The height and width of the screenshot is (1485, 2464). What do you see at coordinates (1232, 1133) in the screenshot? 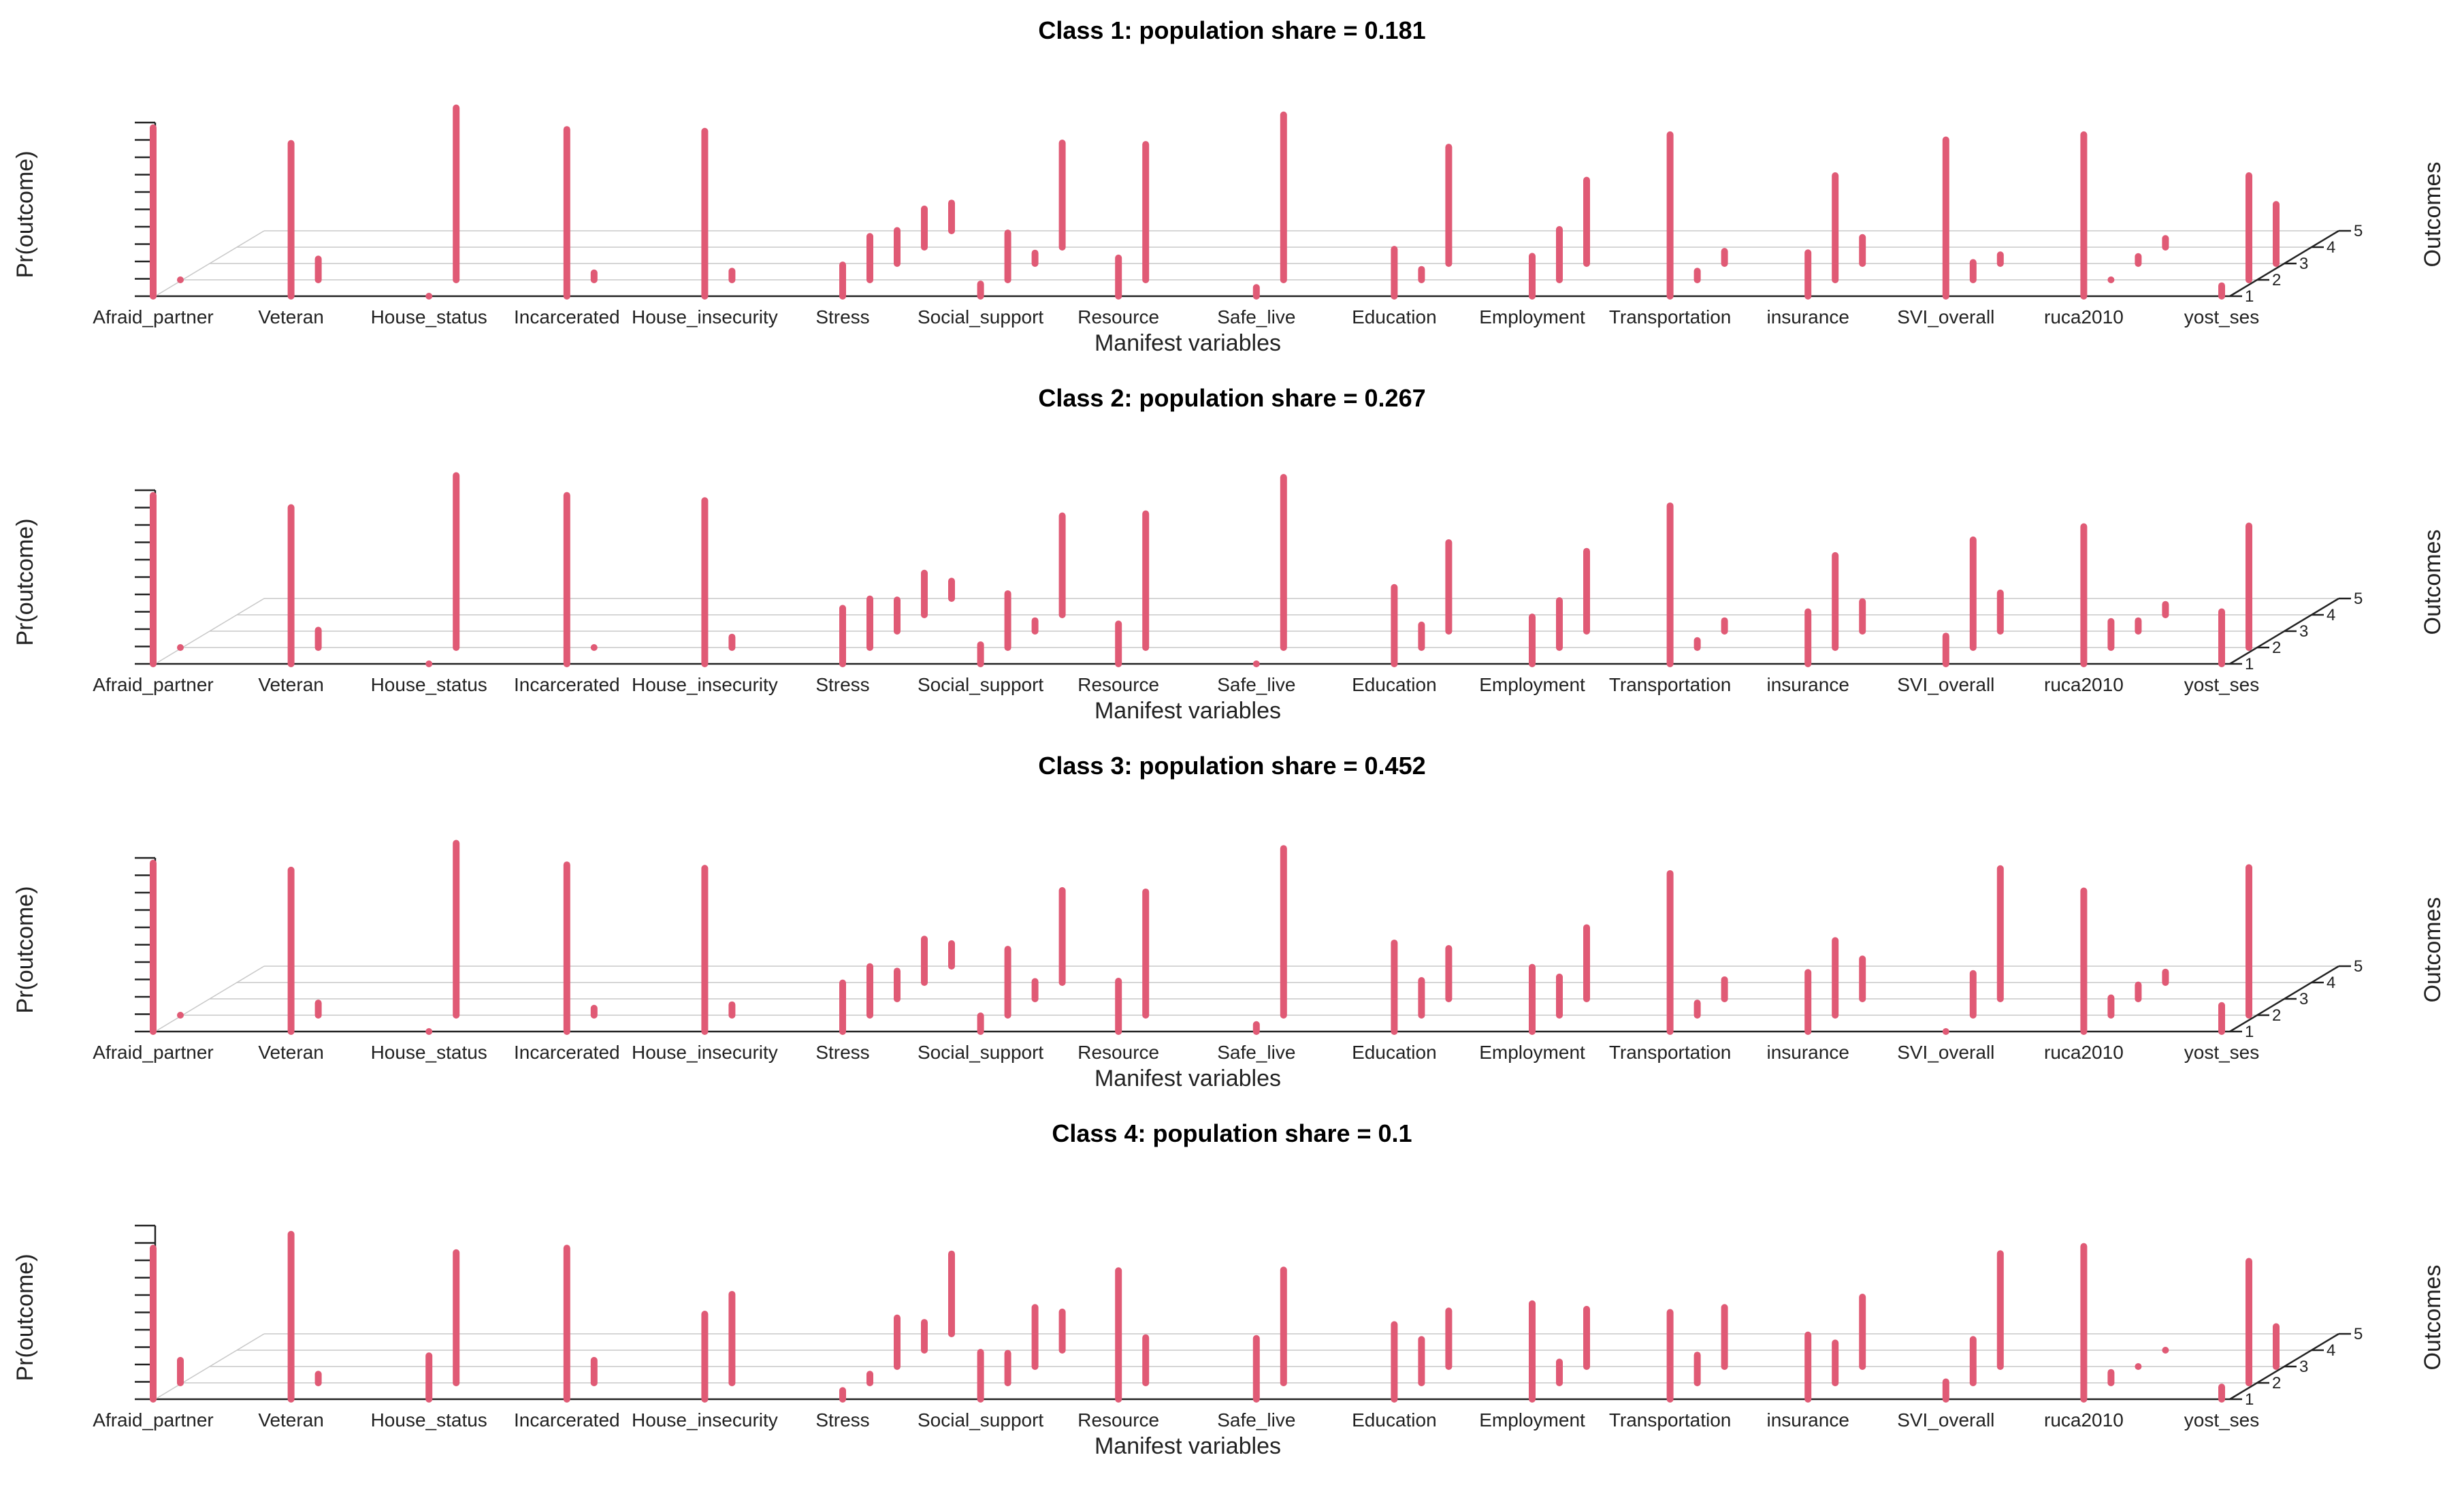
I see `panel-title: Class 4: population share = 0.1` at bounding box center [1232, 1133].